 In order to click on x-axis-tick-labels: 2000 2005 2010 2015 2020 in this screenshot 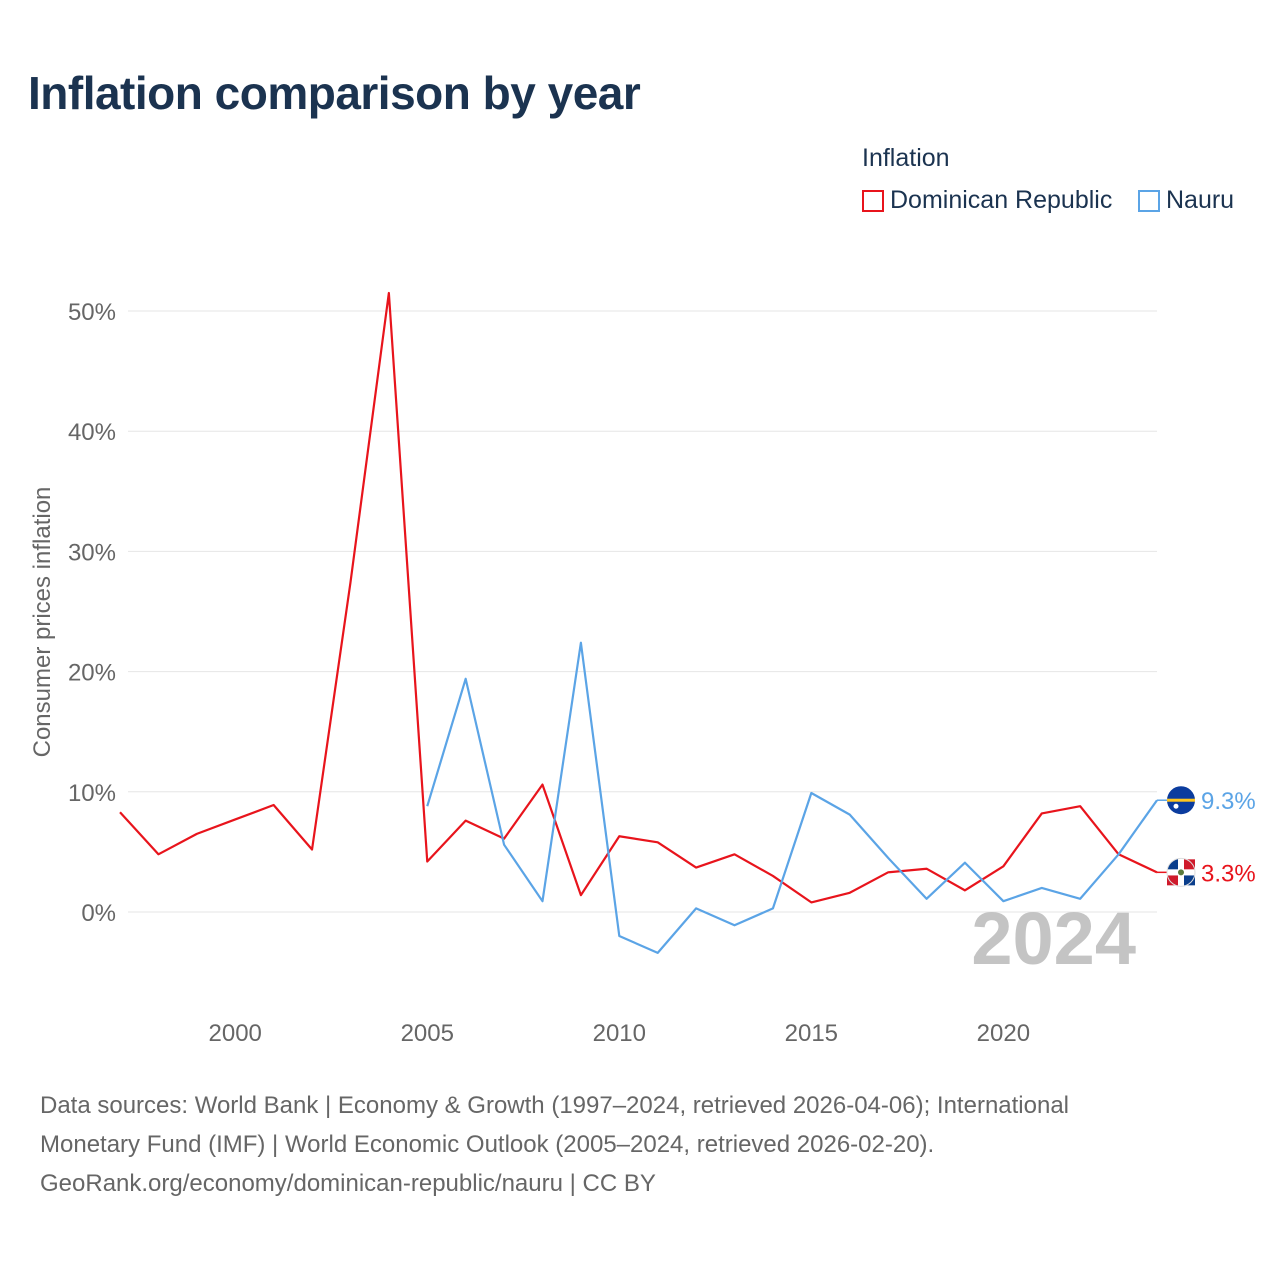, I will do `click(620, 1033)`.